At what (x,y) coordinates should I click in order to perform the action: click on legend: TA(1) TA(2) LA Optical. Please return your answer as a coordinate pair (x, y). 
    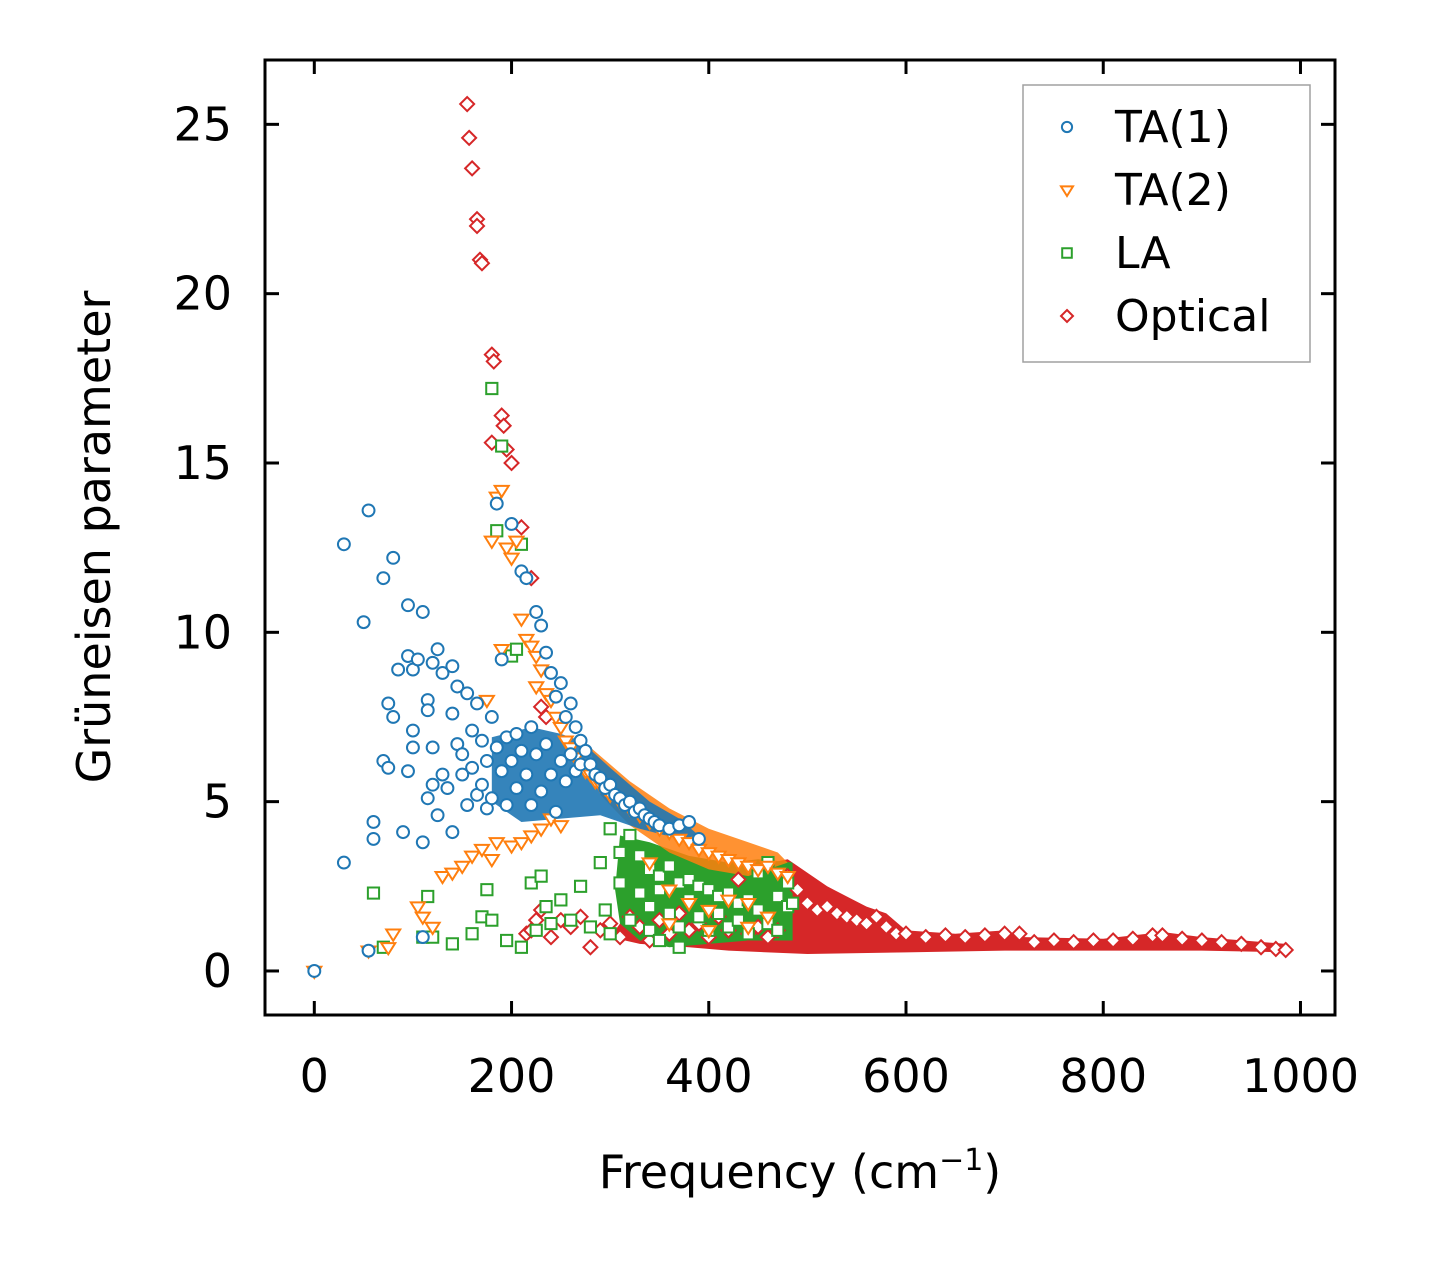
    Looking at the image, I should click on (1166, 223).